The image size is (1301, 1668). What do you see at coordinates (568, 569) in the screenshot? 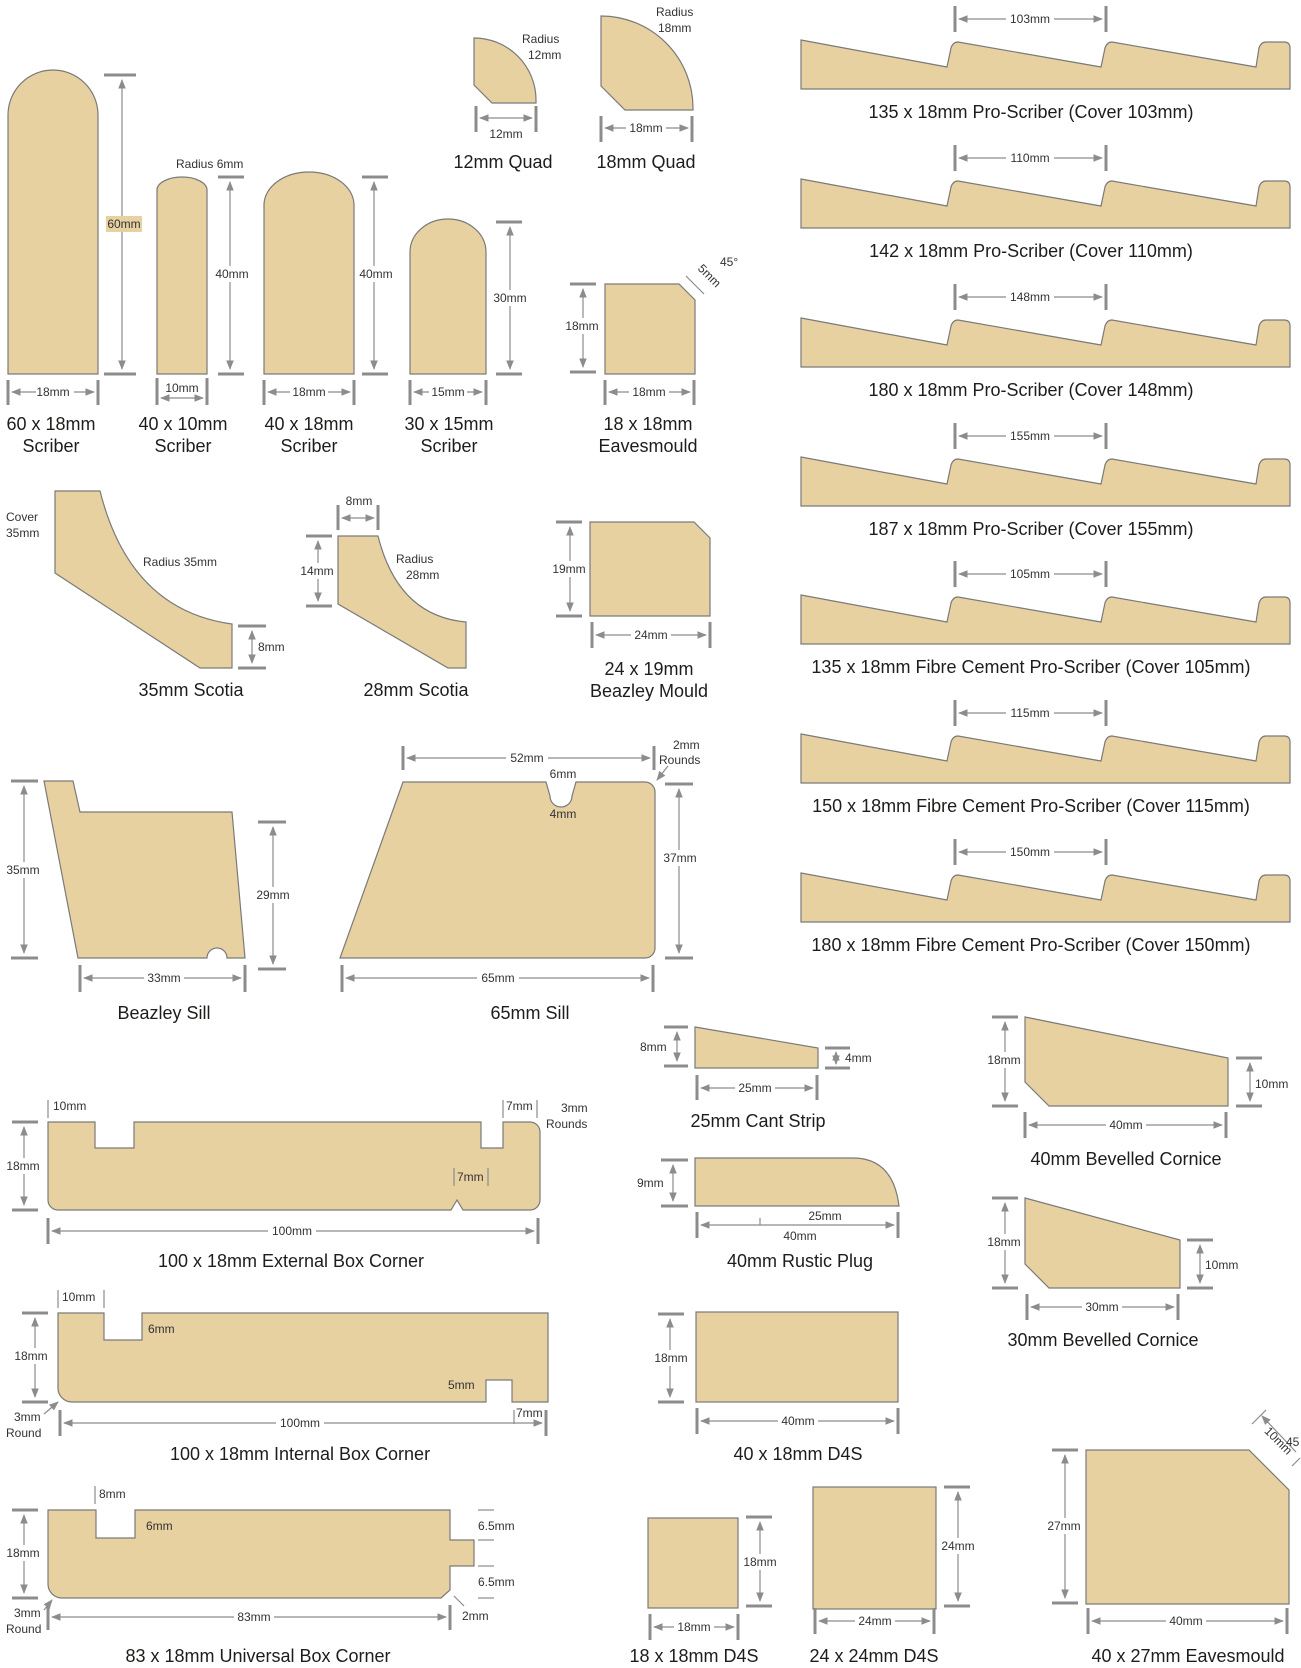
I see `beazley-mould-height: 19mm` at bounding box center [568, 569].